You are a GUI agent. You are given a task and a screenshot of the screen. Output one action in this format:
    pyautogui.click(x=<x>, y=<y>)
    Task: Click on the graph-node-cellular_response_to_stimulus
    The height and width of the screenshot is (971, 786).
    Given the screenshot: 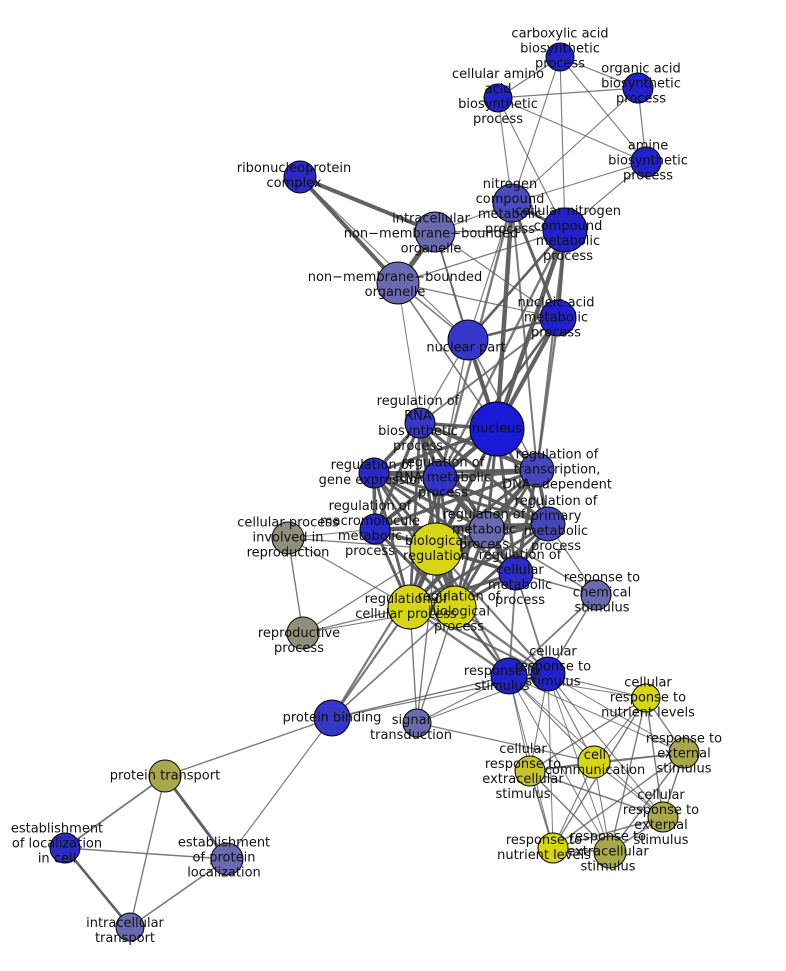 What is the action you would take?
    pyautogui.click(x=548, y=674)
    